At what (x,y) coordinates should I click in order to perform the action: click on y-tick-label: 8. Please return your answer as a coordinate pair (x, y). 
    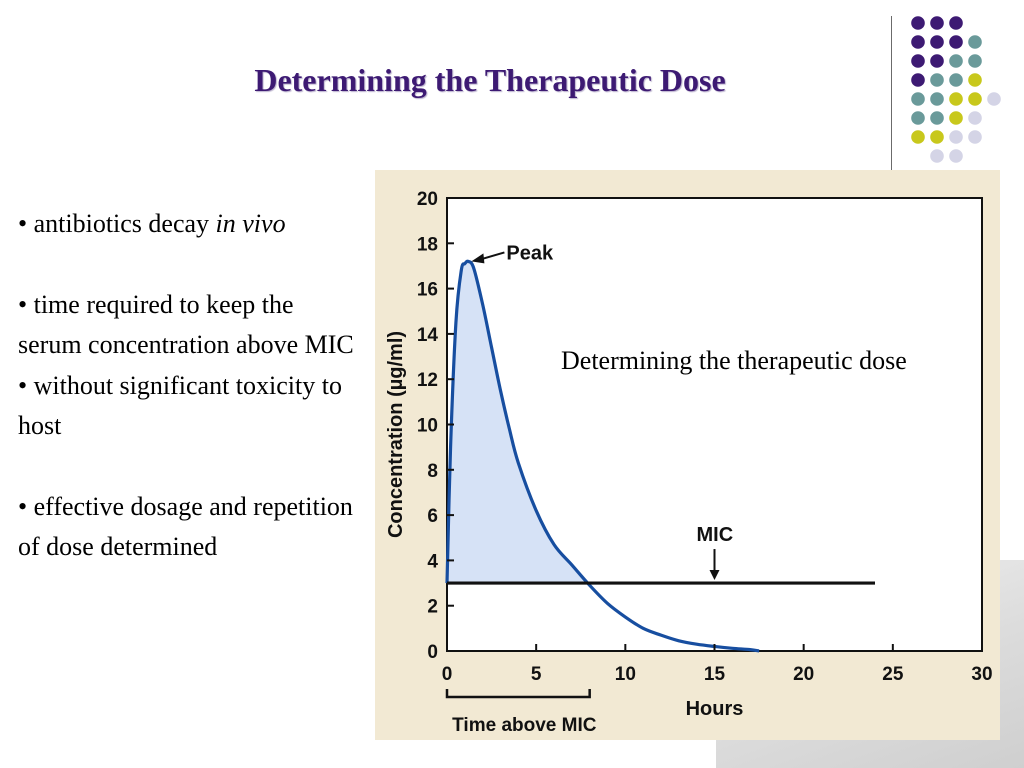
    Looking at the image, I should click on (432, 471).